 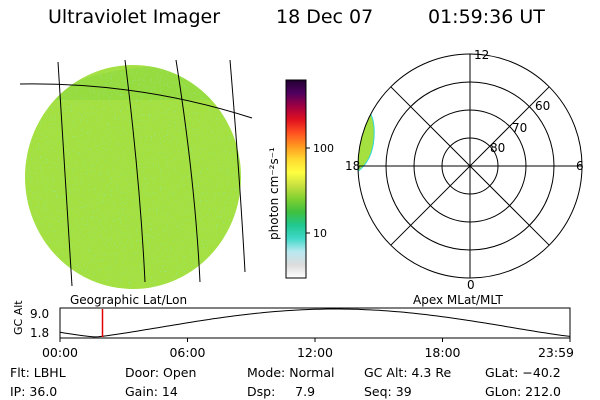 What do you see at coordinates (281, 391) in the screenshot?
I see `footer-dsp: Dsp: 7.9` at bounding box center [281, 391].